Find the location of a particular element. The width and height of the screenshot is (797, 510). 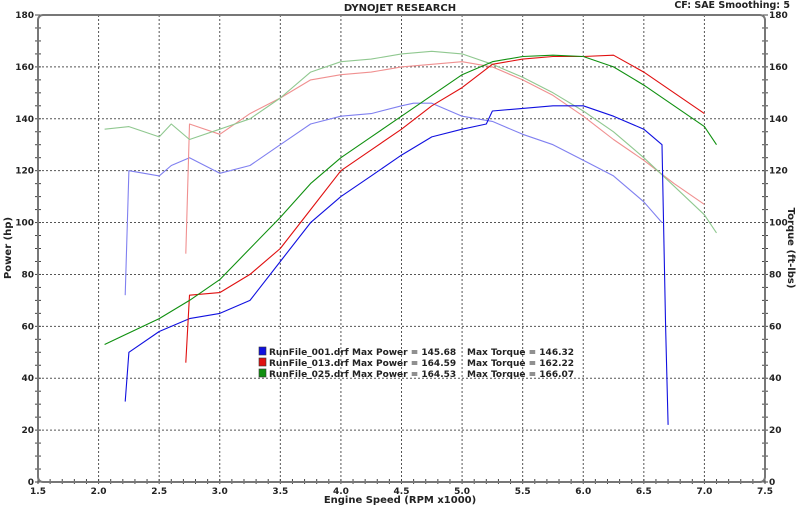

x-tick-label: 7.0 is located at coordinates (704, 492).